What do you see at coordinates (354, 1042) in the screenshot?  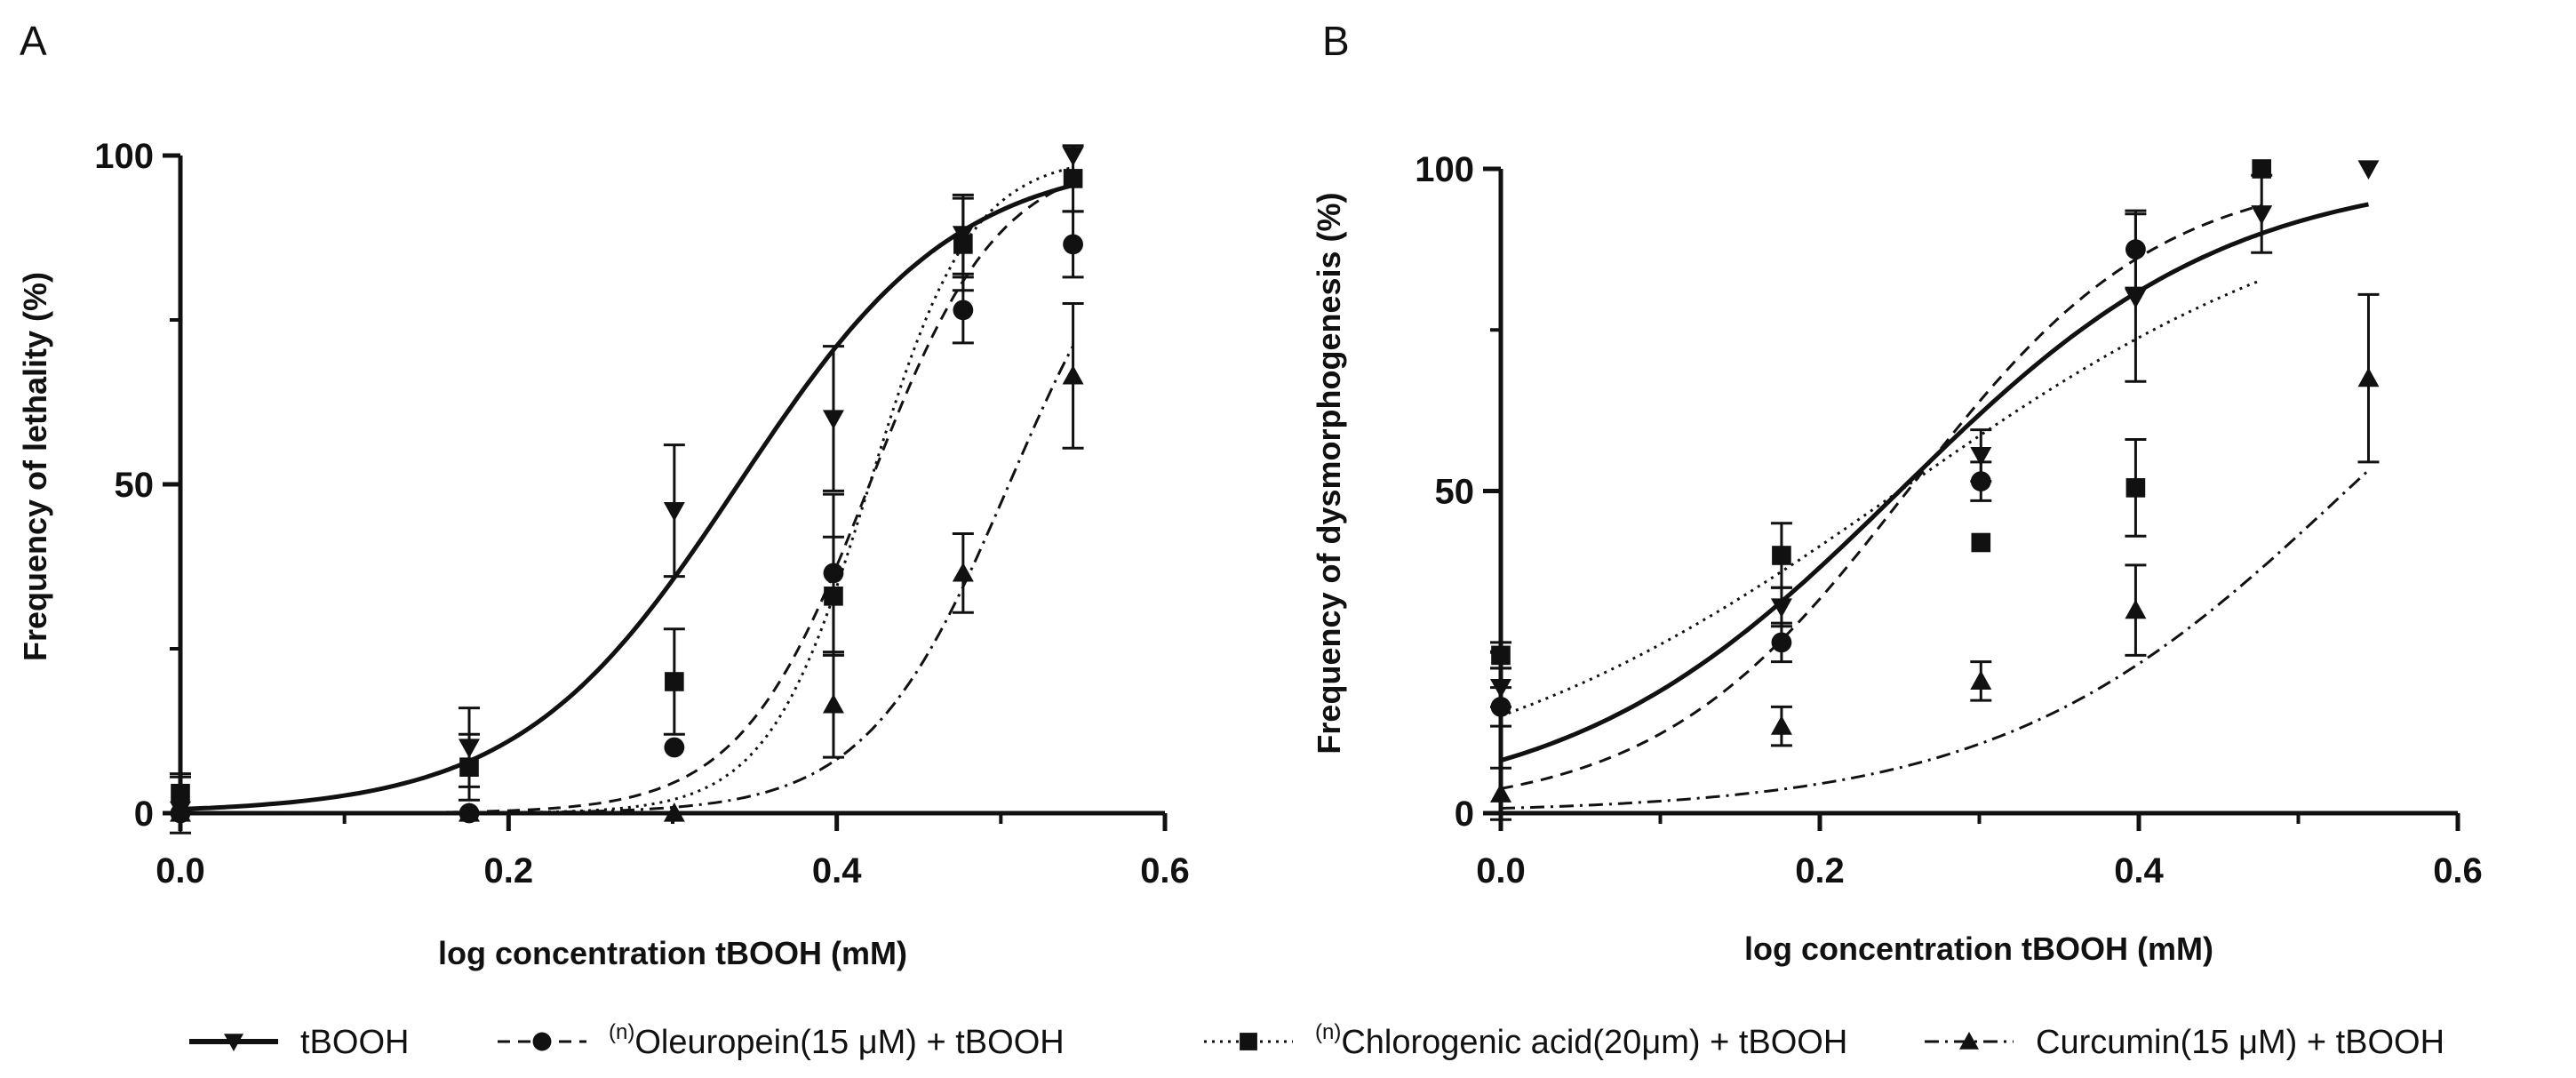 I see `legend-label: tBOOH` at bounding box center [354, 1042].